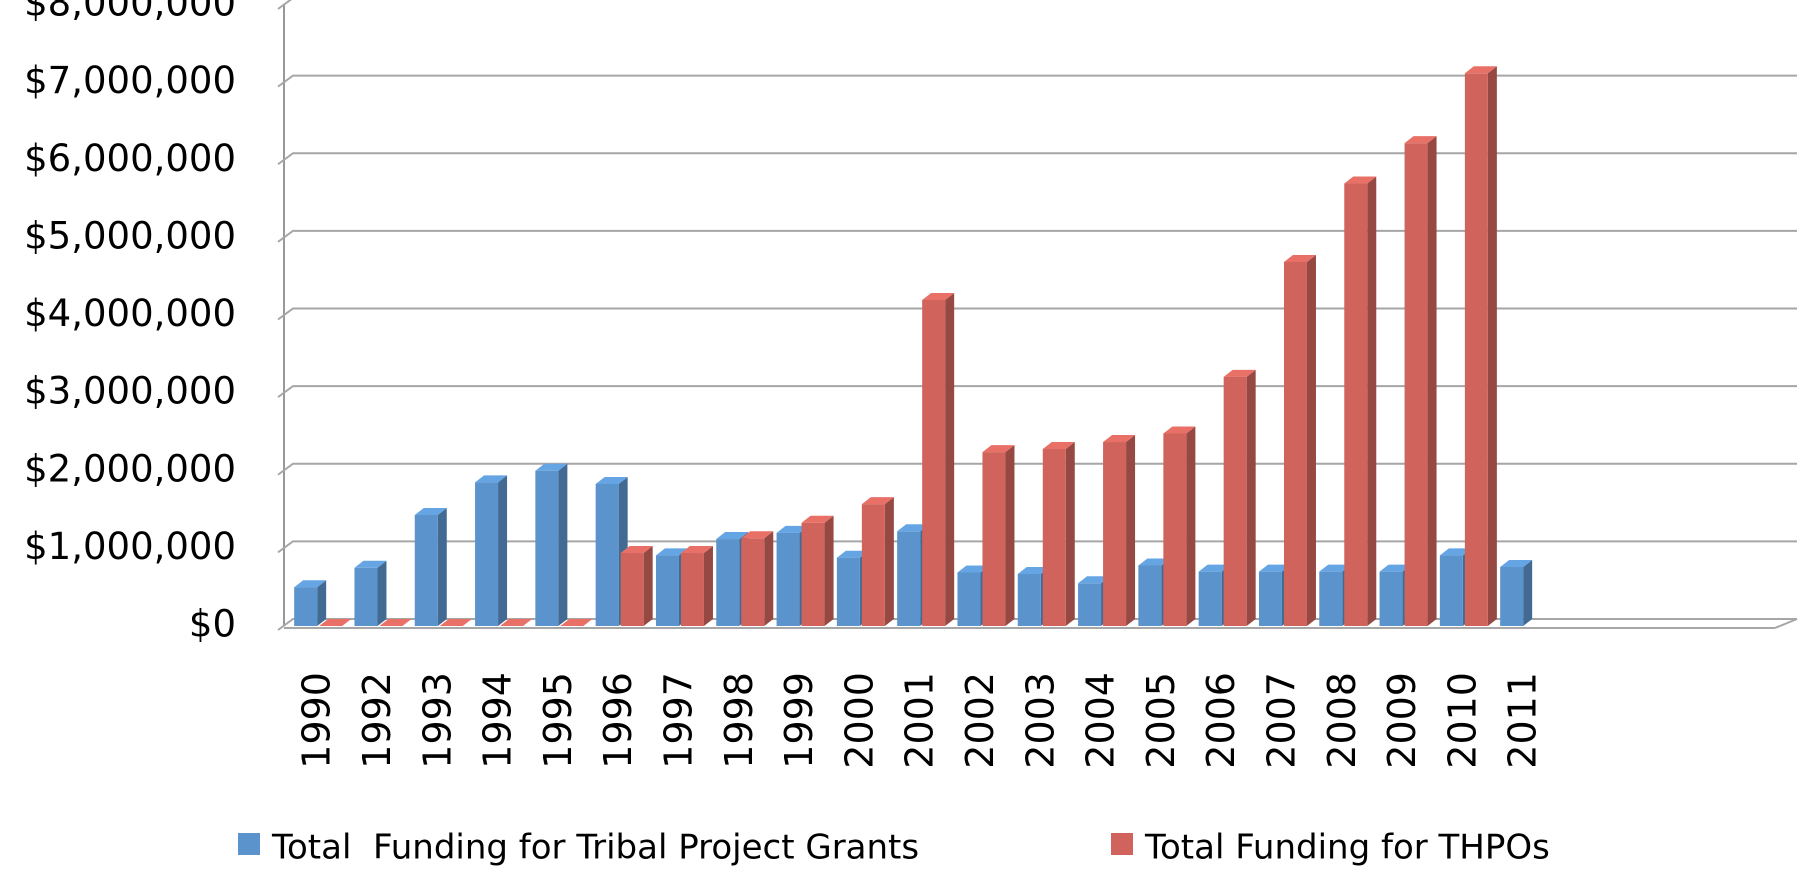  What do you see at coordinates (1281, 720) in the screenshot?
I see `x-tick-label: 2007` at bounding box center [1281, 720].